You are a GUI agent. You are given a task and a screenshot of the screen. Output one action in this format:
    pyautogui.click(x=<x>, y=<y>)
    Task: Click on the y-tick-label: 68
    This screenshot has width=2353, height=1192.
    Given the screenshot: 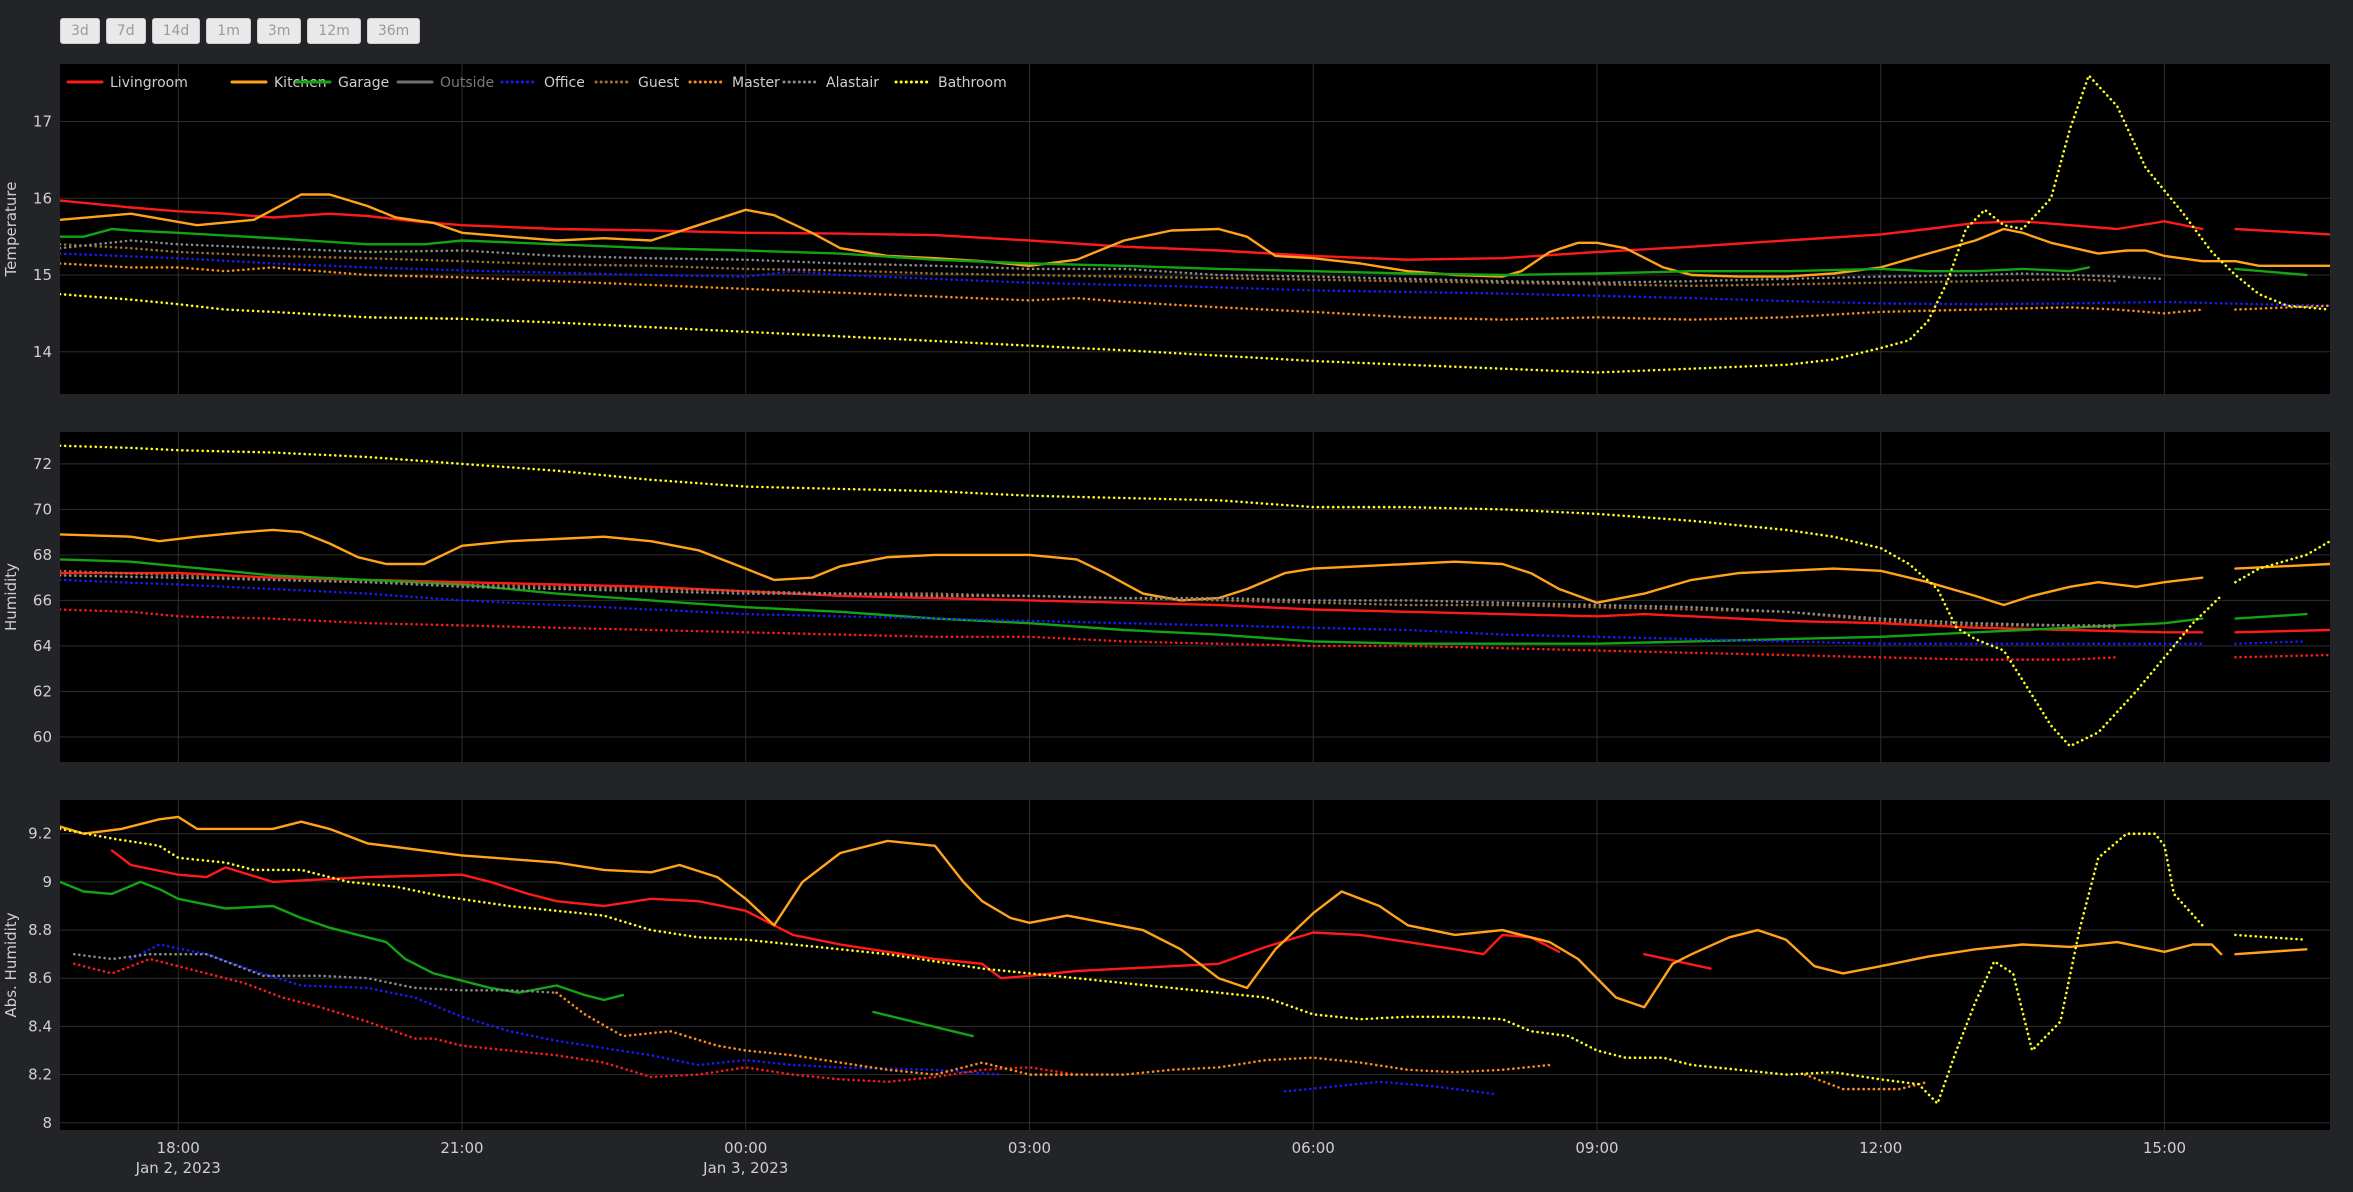 What is the action you would take?
    pyautogui.click(x=42, y=555)
    